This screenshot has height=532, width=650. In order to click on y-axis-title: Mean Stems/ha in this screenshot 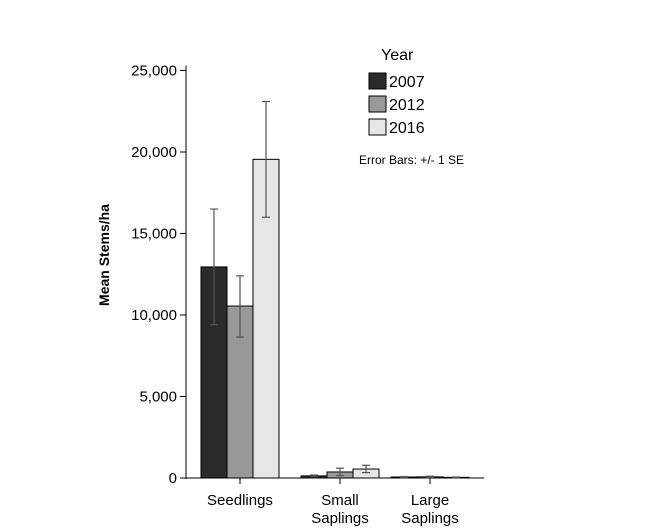, I will do `click(104, 255)`.